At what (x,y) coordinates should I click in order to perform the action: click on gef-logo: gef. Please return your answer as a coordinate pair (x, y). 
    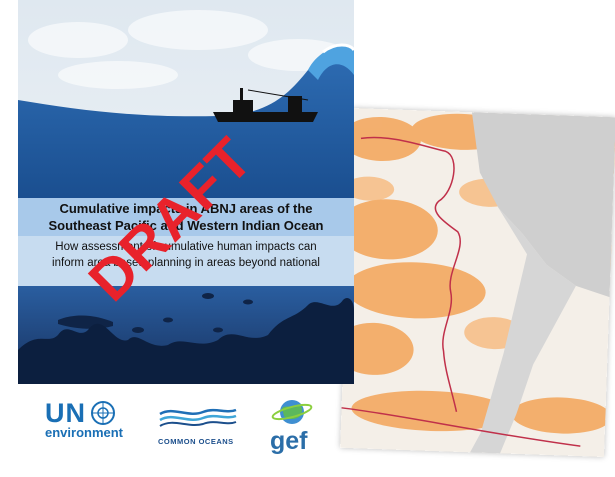
    Looking at the image, I should click on (292, 426).